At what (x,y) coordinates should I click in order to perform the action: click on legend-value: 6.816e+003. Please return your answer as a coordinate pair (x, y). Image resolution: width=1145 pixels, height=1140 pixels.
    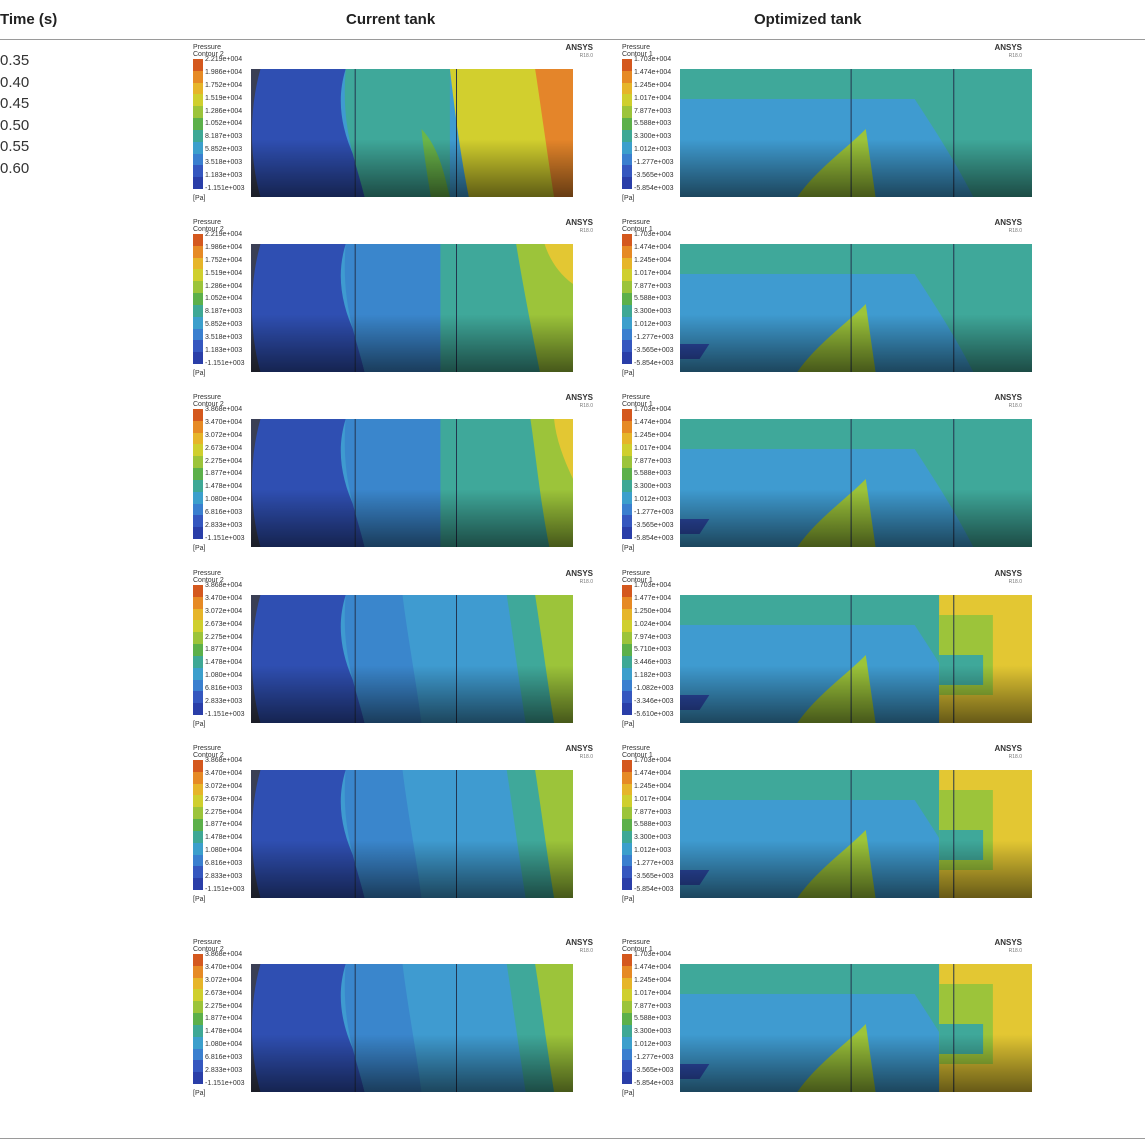
    Looking at the image, I should click on (224, 1058).